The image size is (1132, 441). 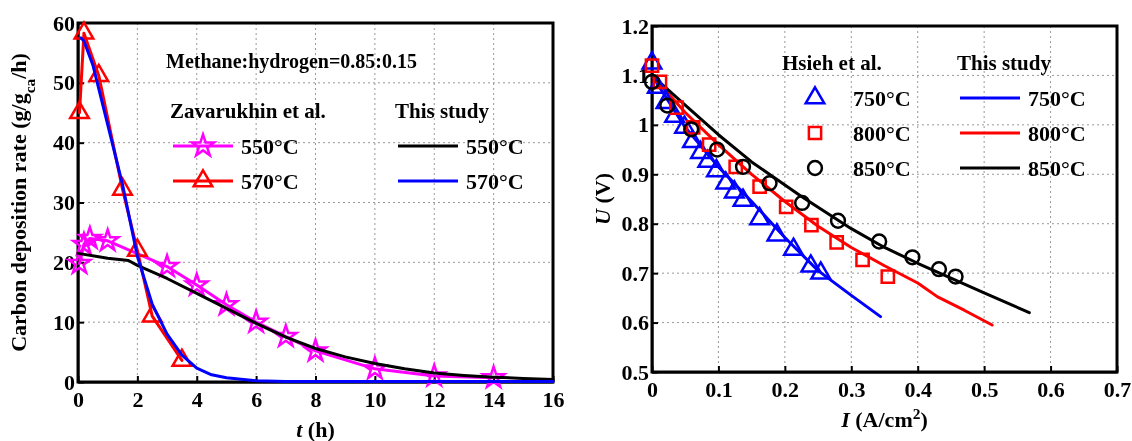 I want to click on y-tick-label: 50, so click(x=64, y=83).